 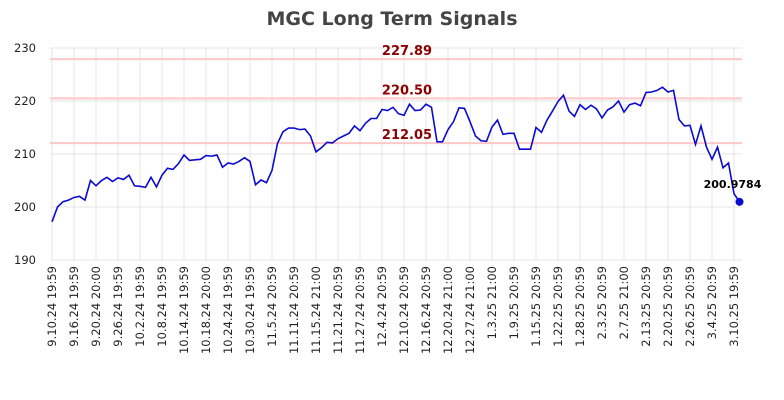 What do you see at coordinates (690, 306) in the screenshot?
I see `x-tick-label: 2.26.25 20:59` at bounding box center [690, 306].